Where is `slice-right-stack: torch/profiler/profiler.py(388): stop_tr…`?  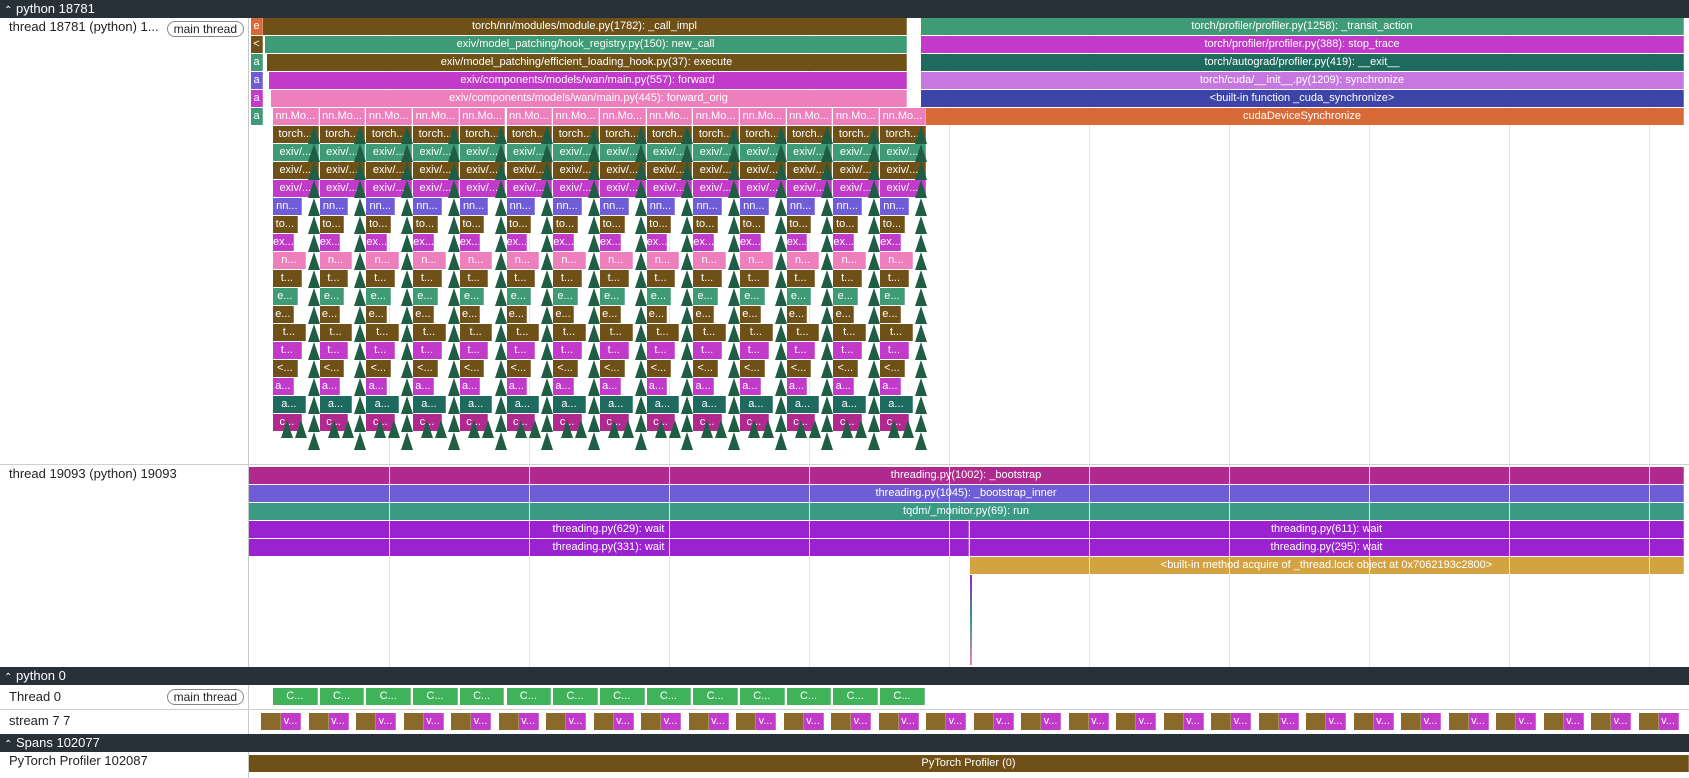 slice-right-stack: torch/profiler/profiler.py(388): stop_tr… is located at coordinates (1302, 44).